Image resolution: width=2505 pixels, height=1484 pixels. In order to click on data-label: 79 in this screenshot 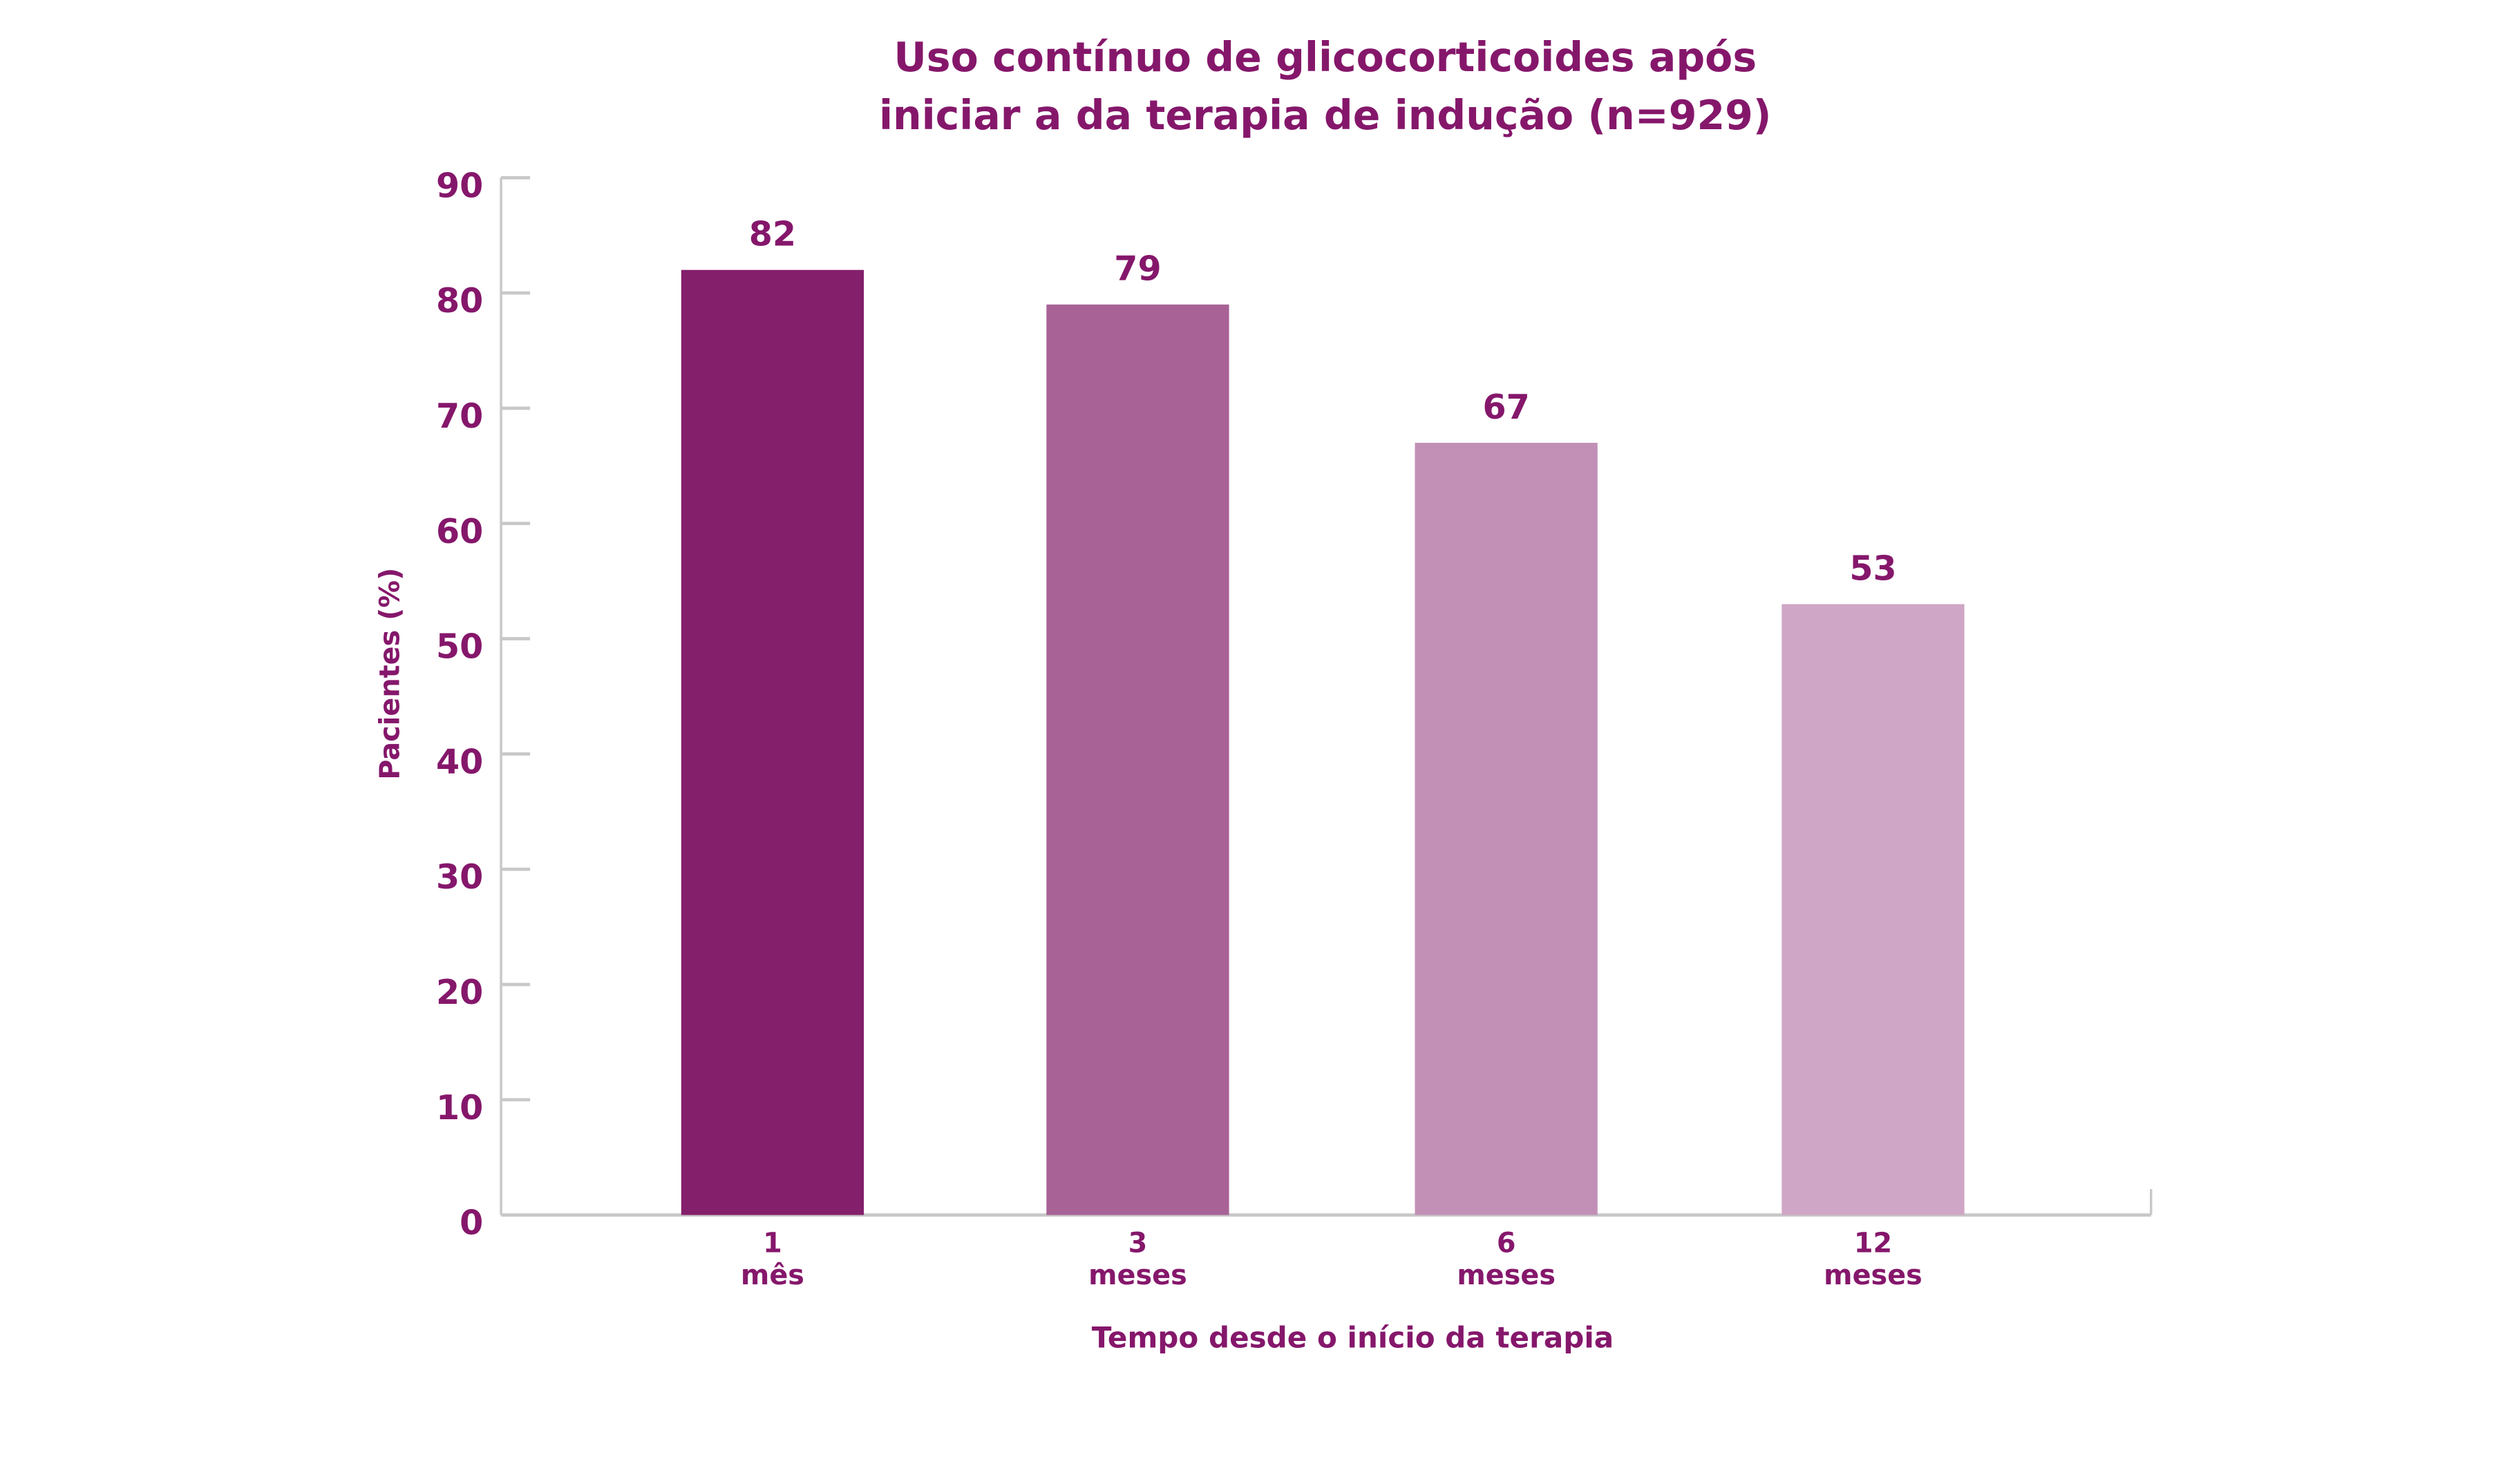, I will do `click(1137, 269)`.